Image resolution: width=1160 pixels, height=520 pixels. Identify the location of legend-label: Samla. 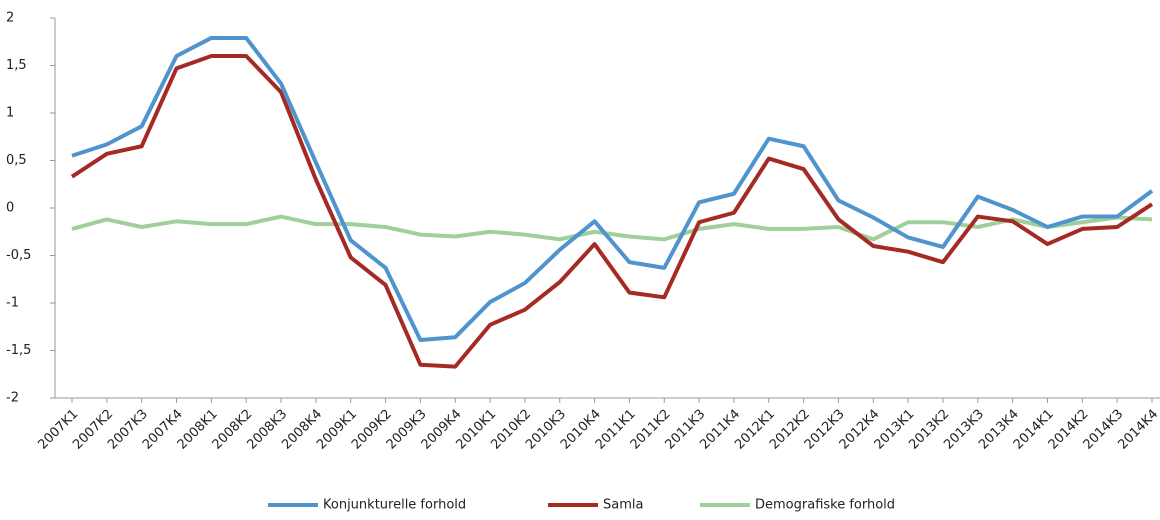
(623, 505).